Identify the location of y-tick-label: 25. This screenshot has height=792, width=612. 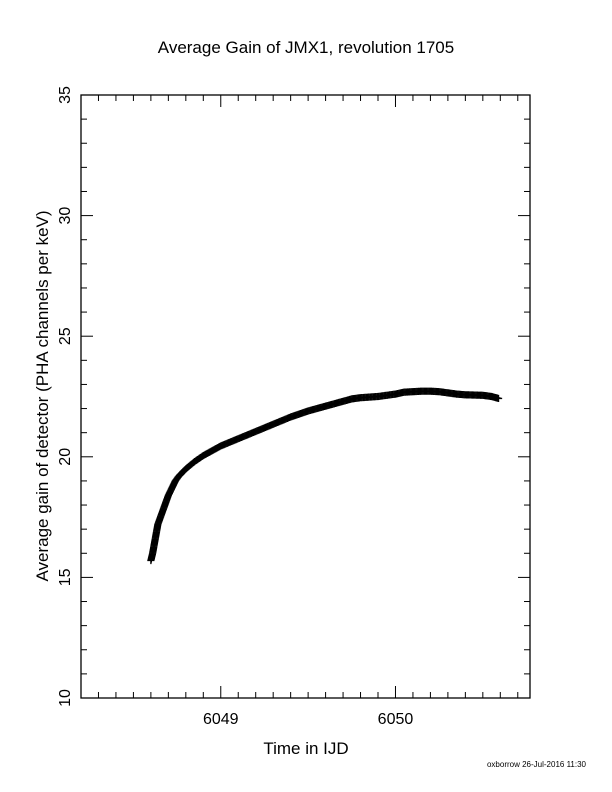
(65, 336).